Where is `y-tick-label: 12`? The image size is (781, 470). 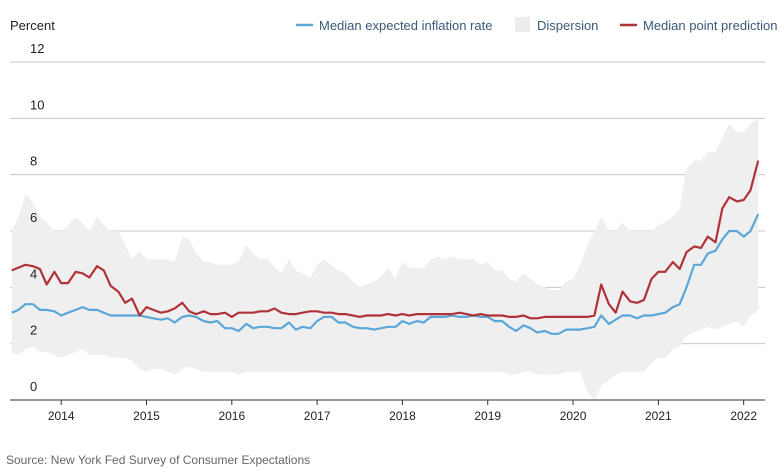 y-tick-label: 12 is located at coordinates (37, 48).